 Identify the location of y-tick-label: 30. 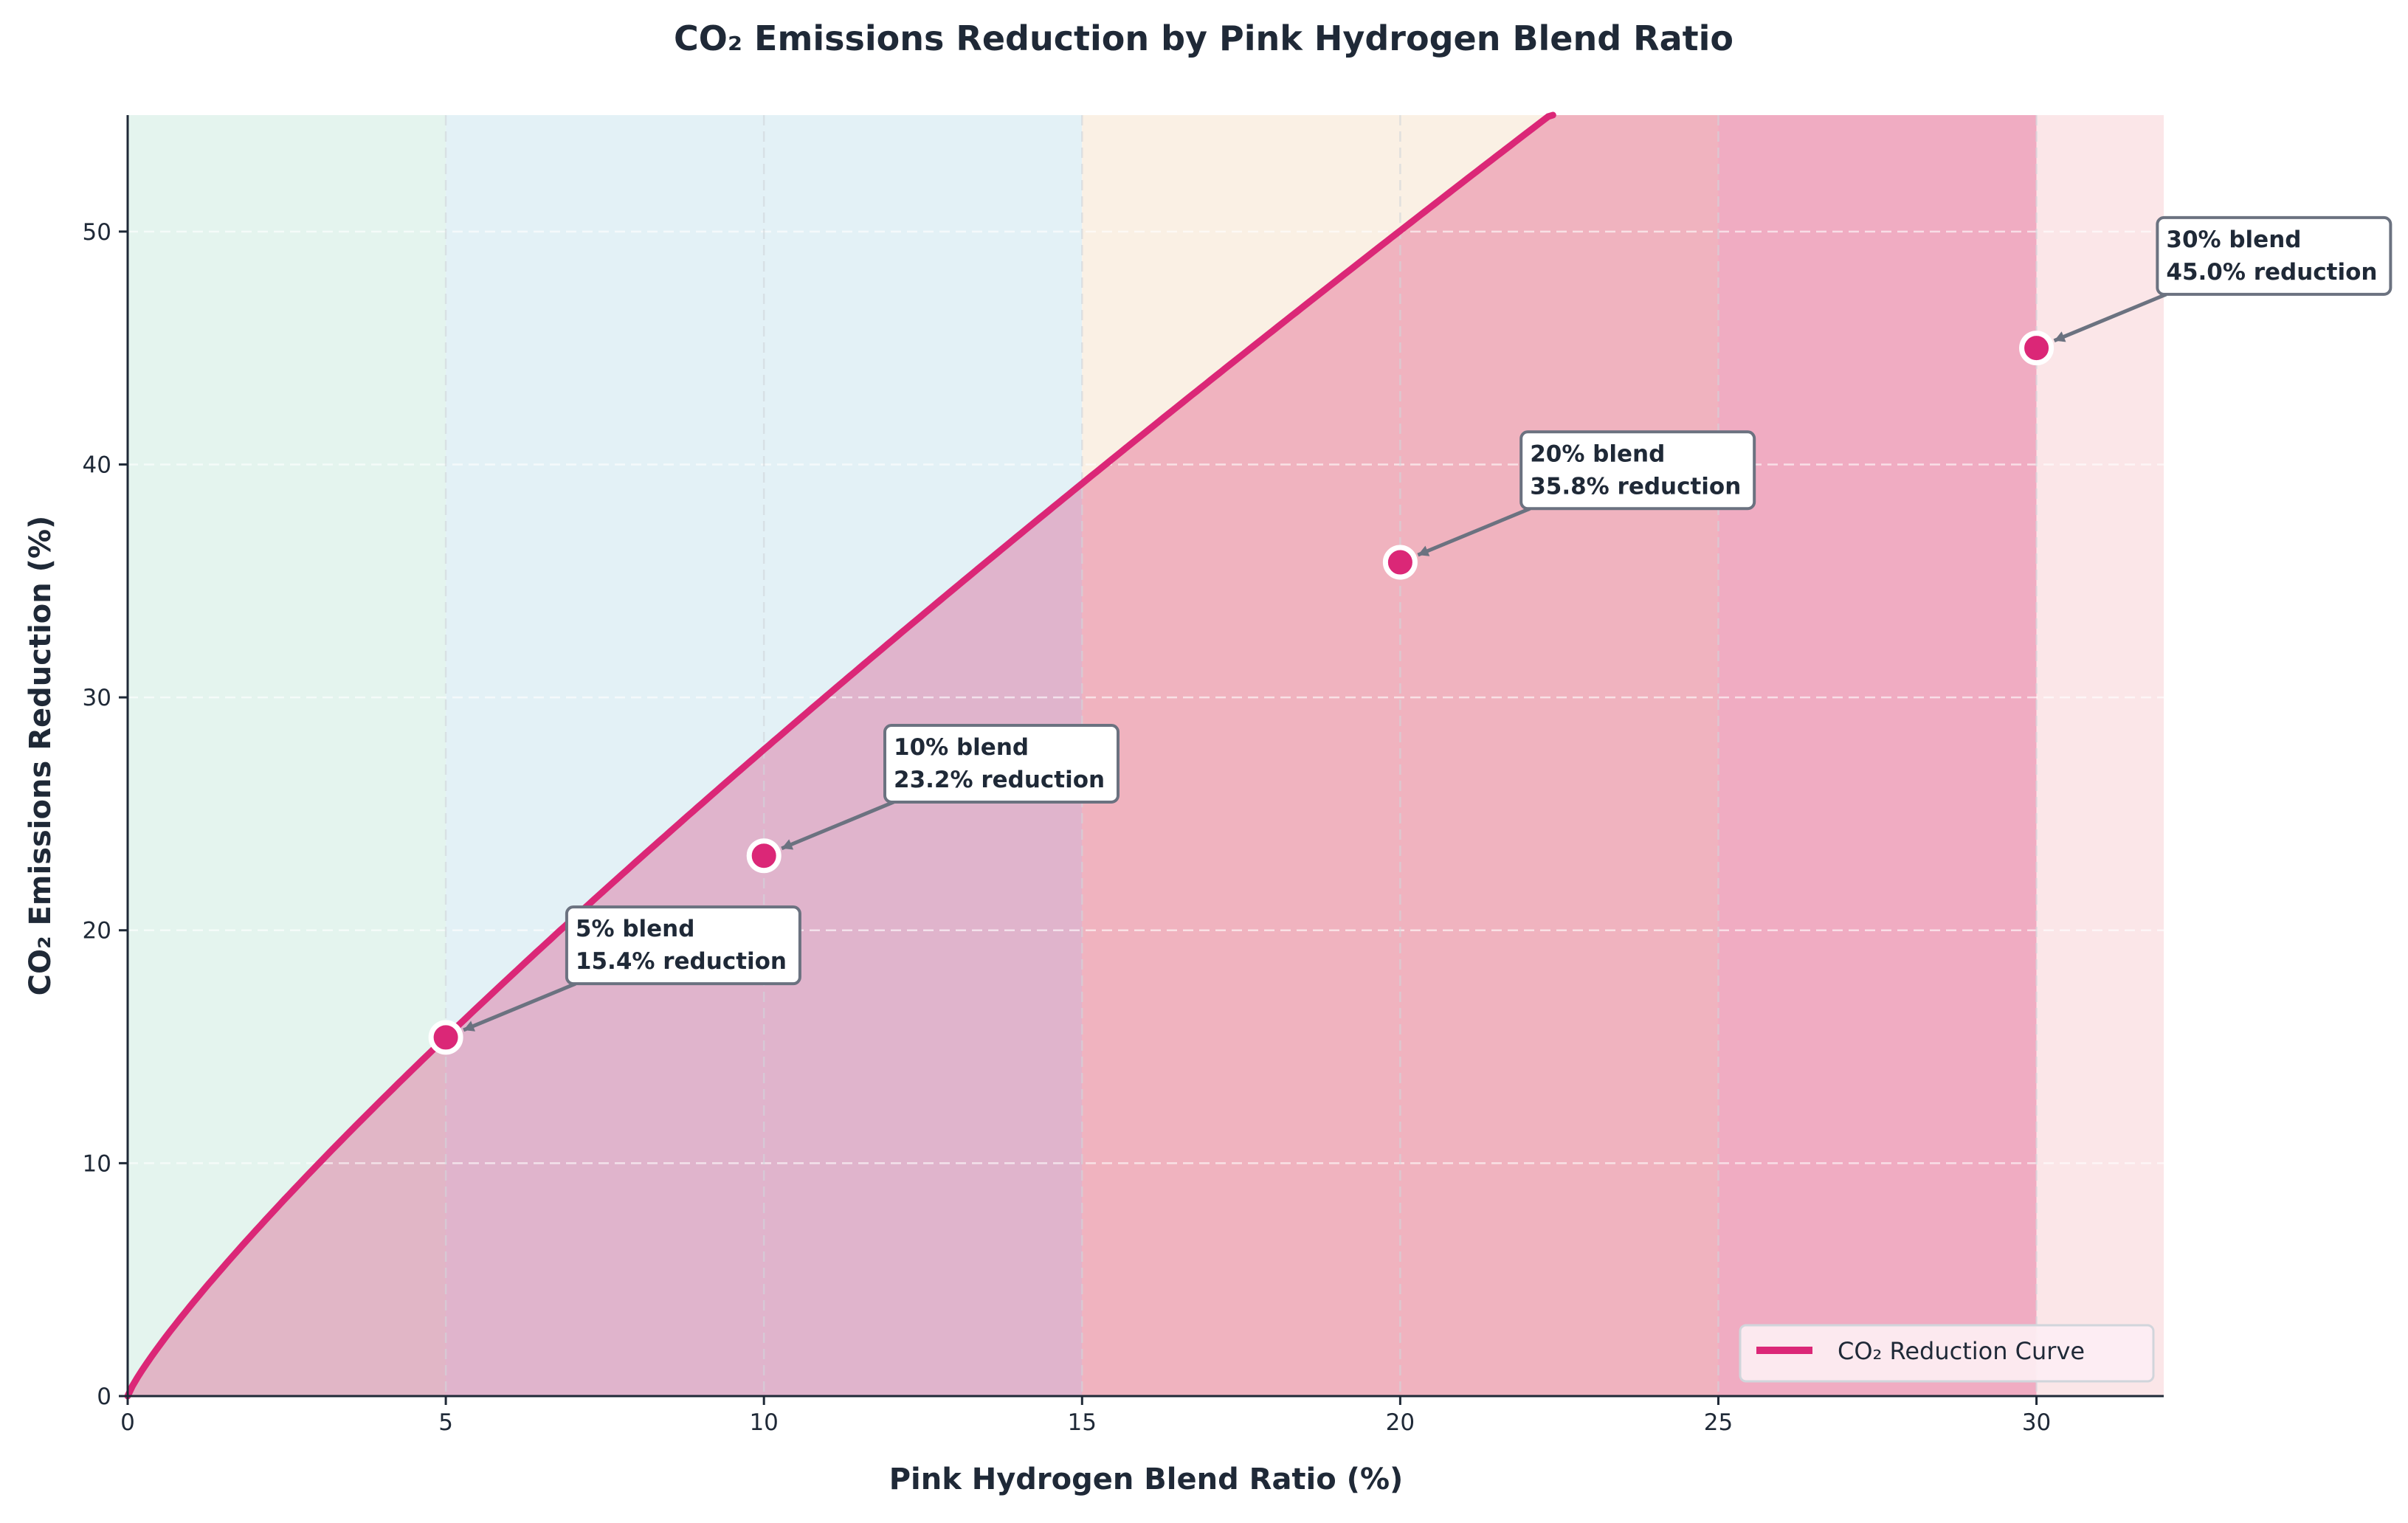
(97, 698).